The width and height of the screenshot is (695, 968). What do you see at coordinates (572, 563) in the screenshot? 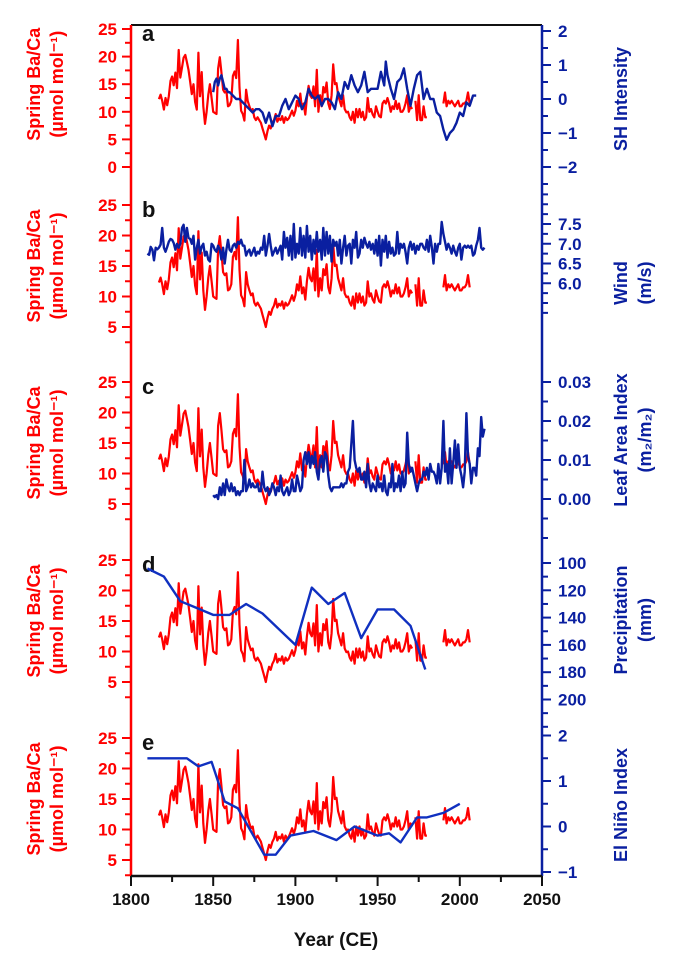
I see `right-tick-label: 100` at bounding box center [572, 563].